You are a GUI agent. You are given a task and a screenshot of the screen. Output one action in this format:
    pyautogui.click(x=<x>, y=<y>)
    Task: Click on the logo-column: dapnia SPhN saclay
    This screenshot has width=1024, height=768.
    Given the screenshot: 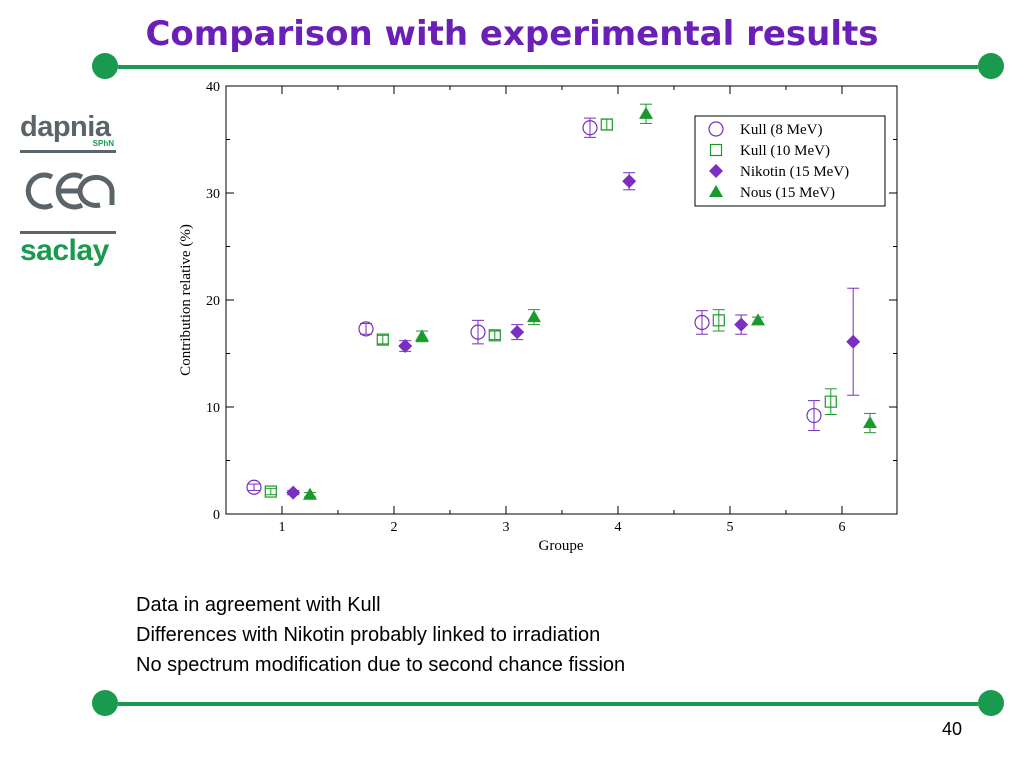 What is the action you would take?
    pyautogui.click(x=70, y=190)
    